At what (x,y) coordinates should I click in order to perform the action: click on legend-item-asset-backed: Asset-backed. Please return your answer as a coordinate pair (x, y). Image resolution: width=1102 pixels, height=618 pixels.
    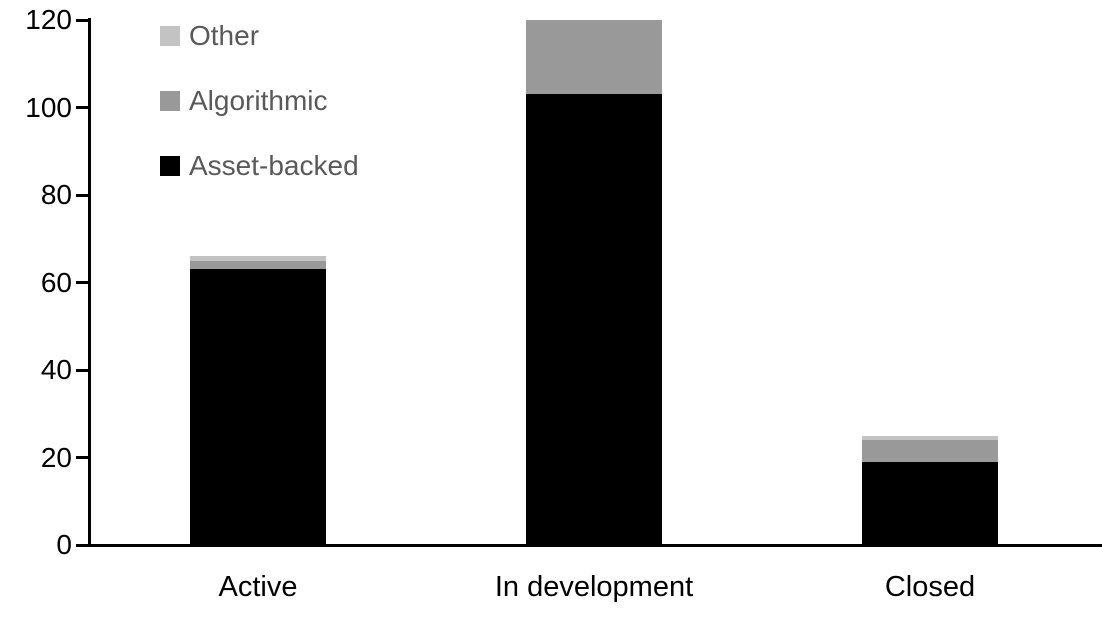
    Looking at the image, I should click on (259, 166).